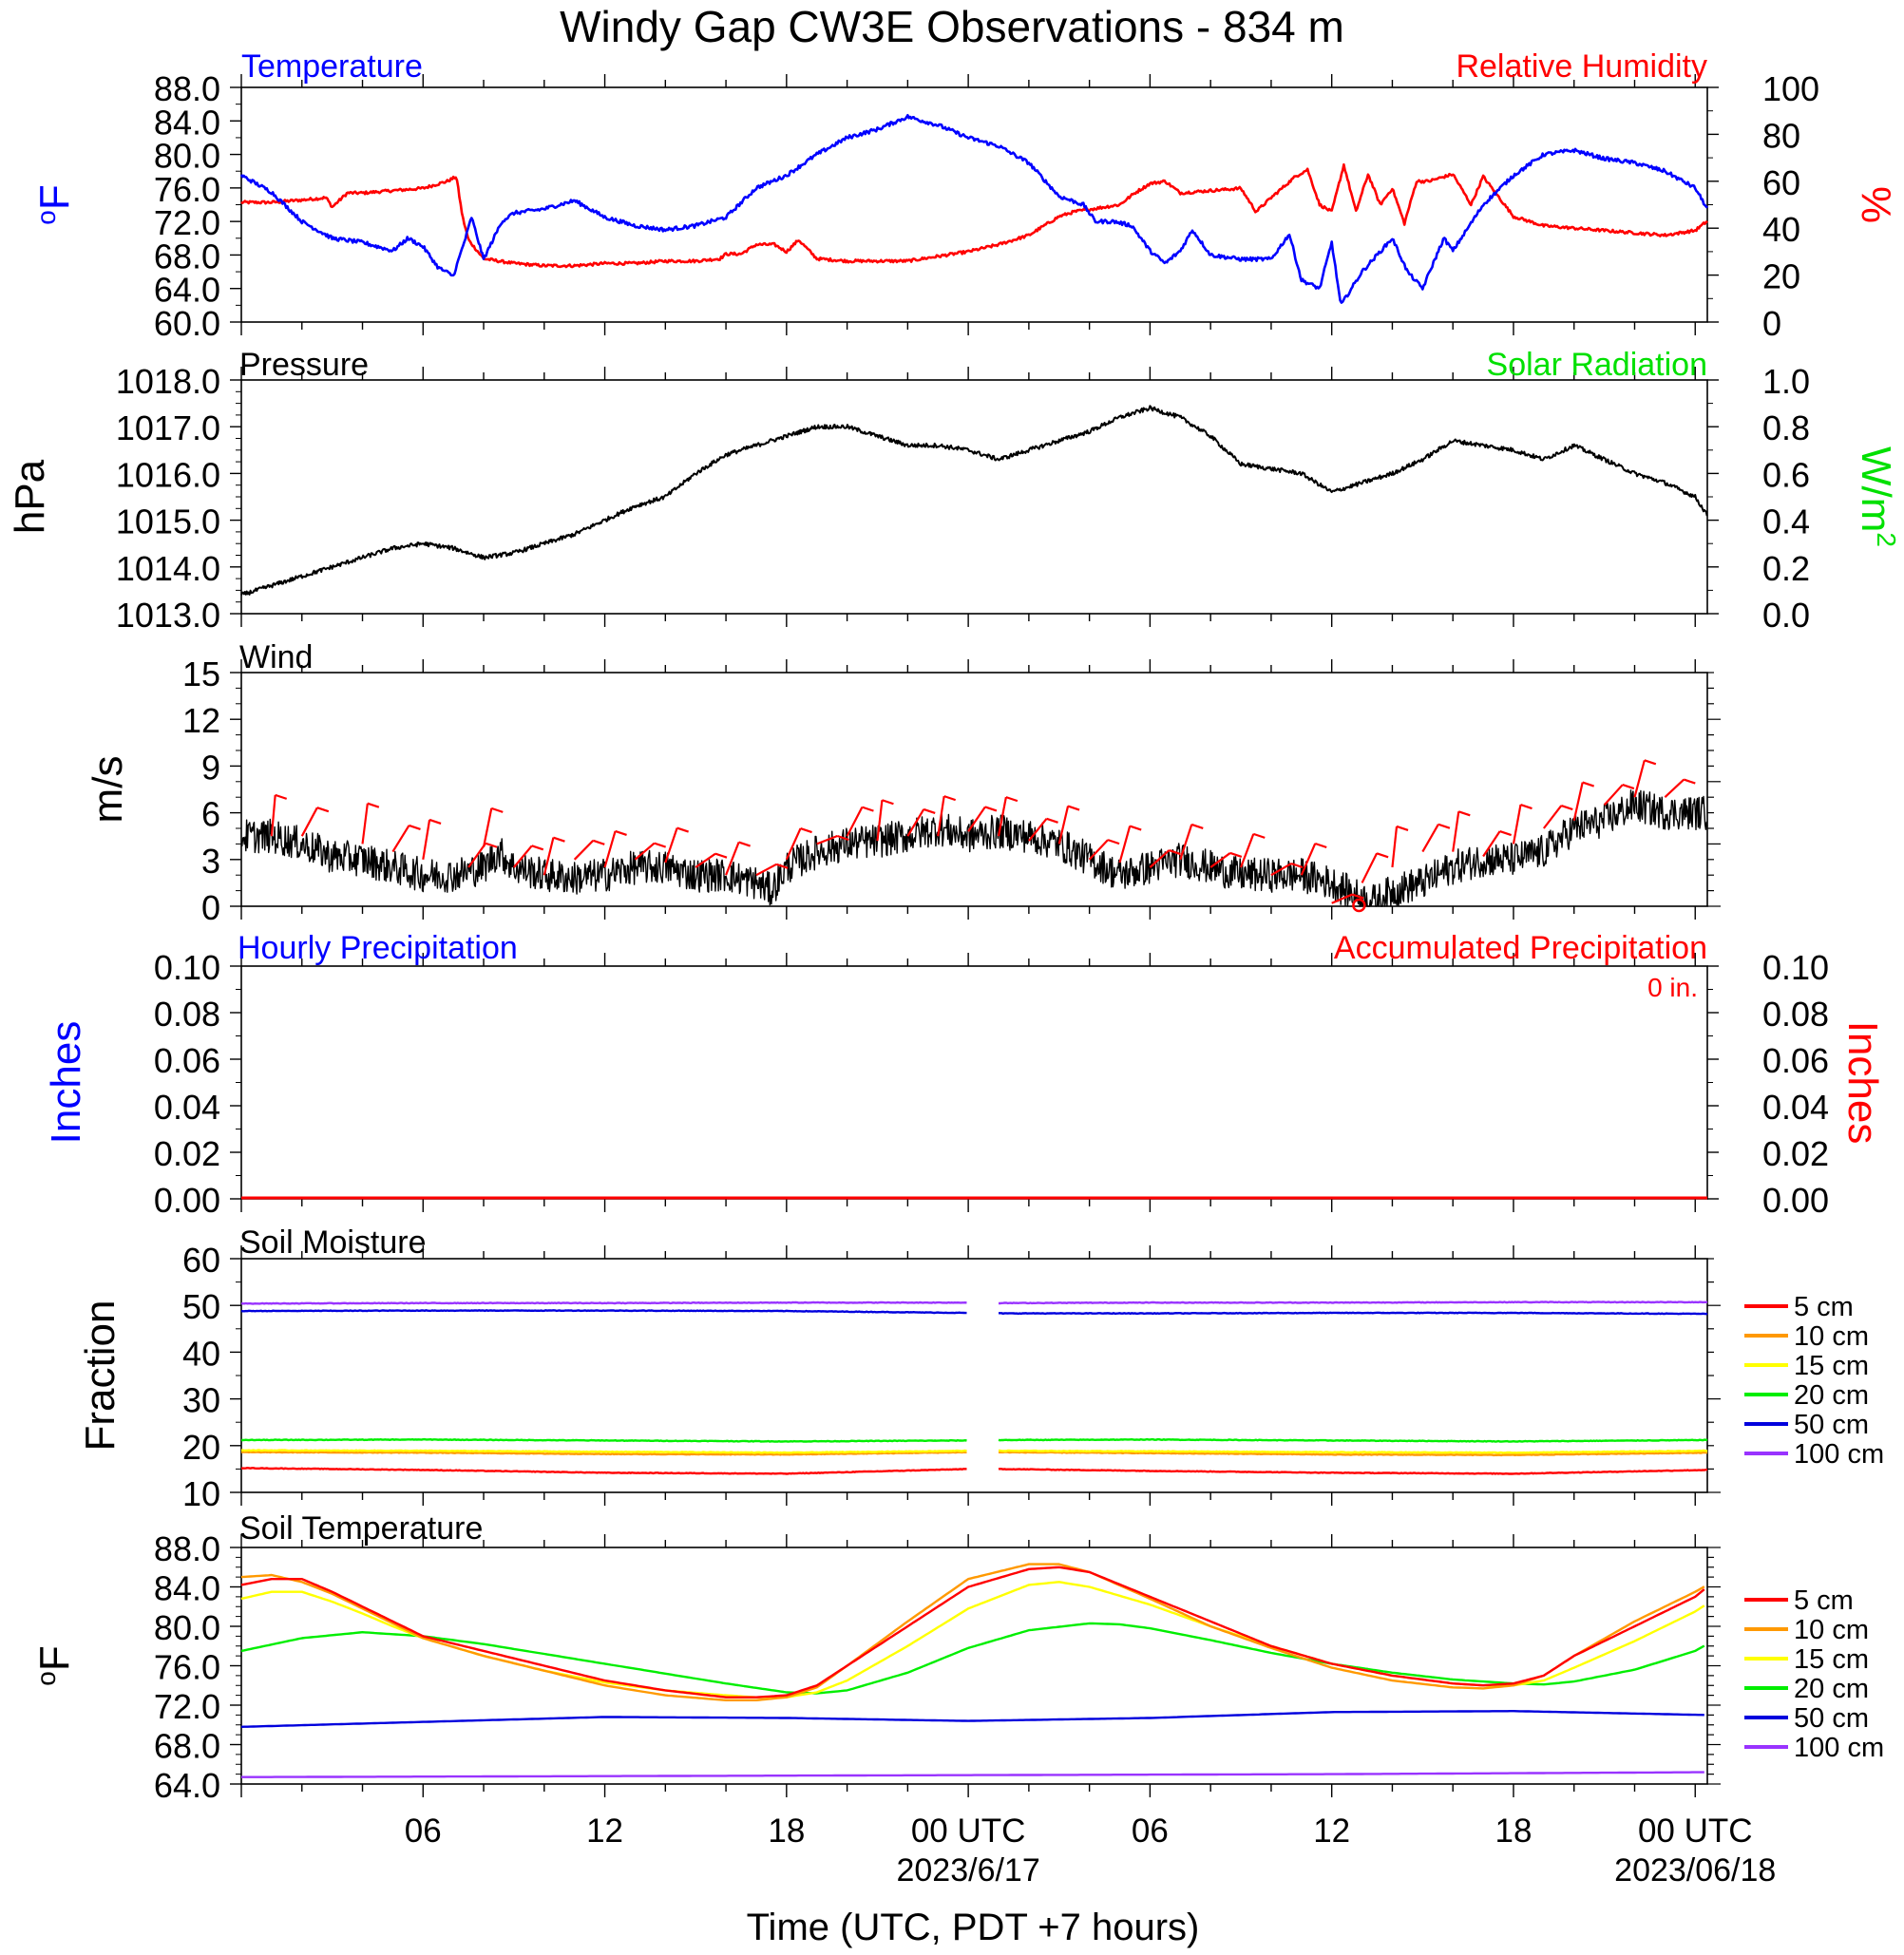 The image size is (1904, 1955). What do you see at coordinates (1795, 1060) in the screenshot?
I see `y2-tick-label: 0.06` at bounding box center [1795, 1060].